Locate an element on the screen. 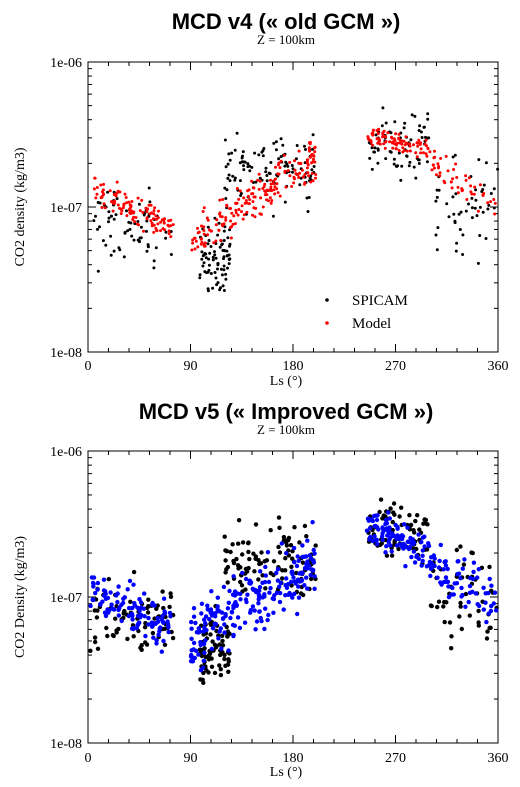  legend-marker-model is located at coordinates (327, 323).